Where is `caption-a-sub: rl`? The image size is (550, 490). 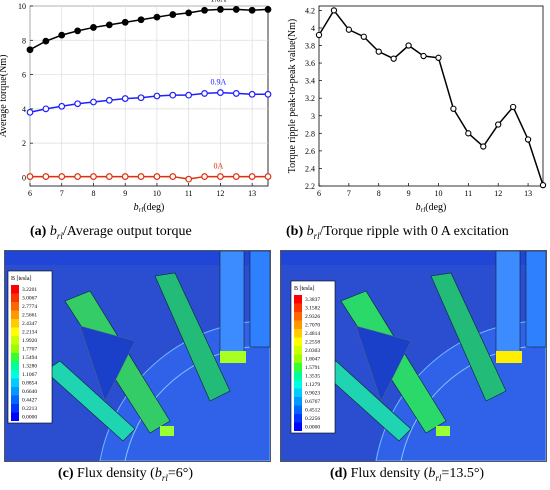
caption-a-sub: rl is located at coordinates (59, 235).